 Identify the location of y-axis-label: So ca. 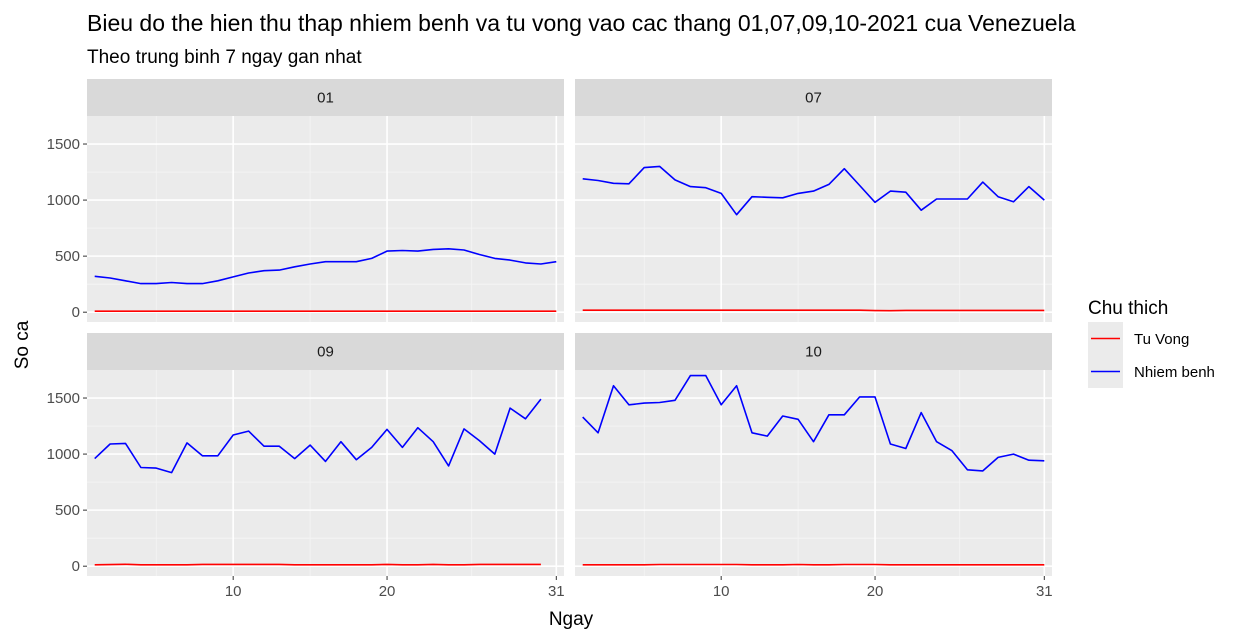
(22, 344).